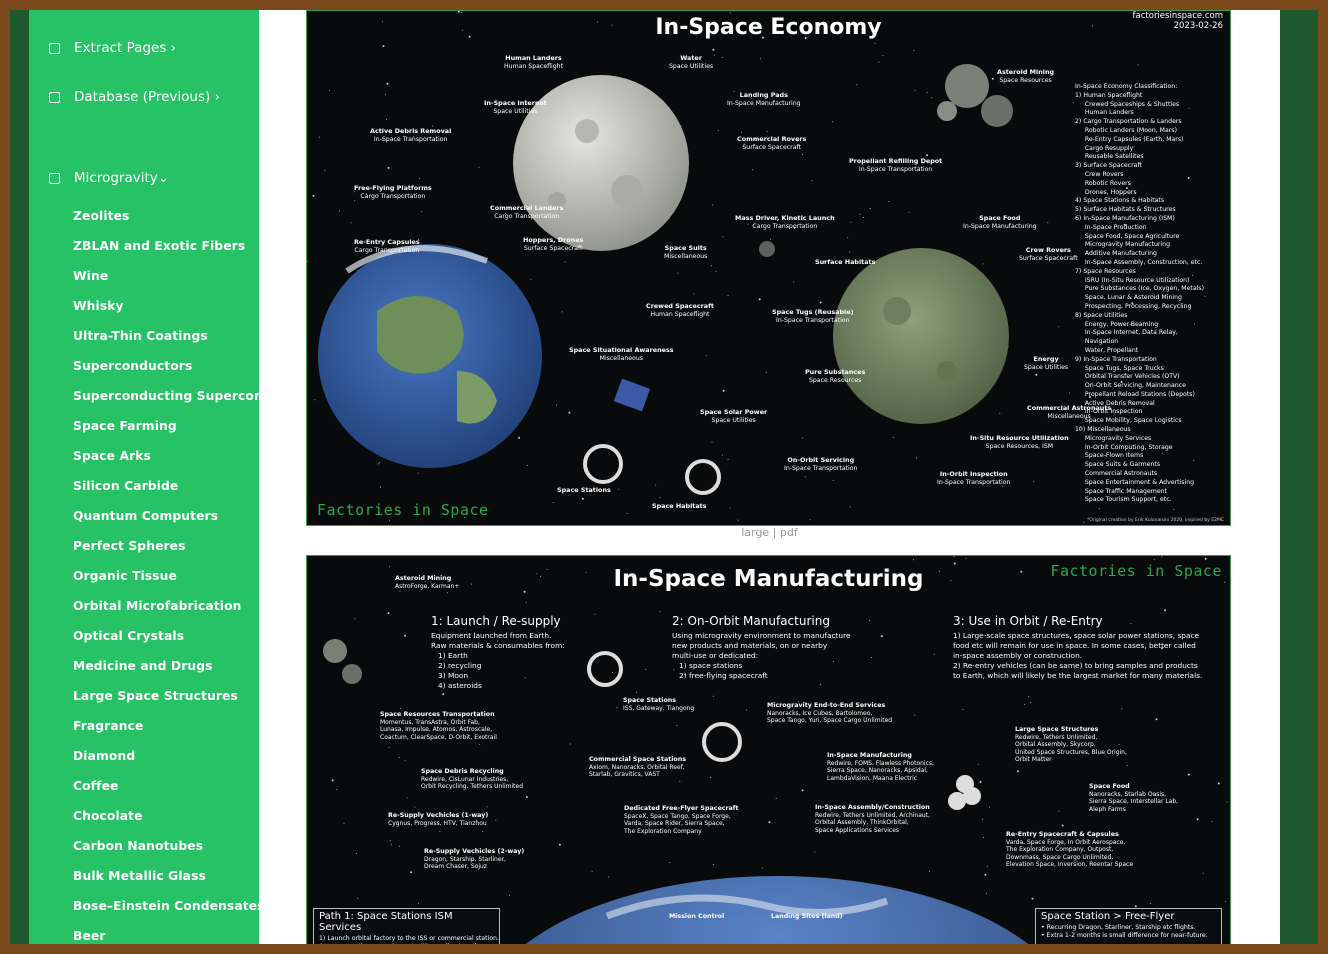  Describe the element at coordinates (166, 396) in the screenshot. I see `sidebar-subitem: Superconducting Supercomp` at that location.